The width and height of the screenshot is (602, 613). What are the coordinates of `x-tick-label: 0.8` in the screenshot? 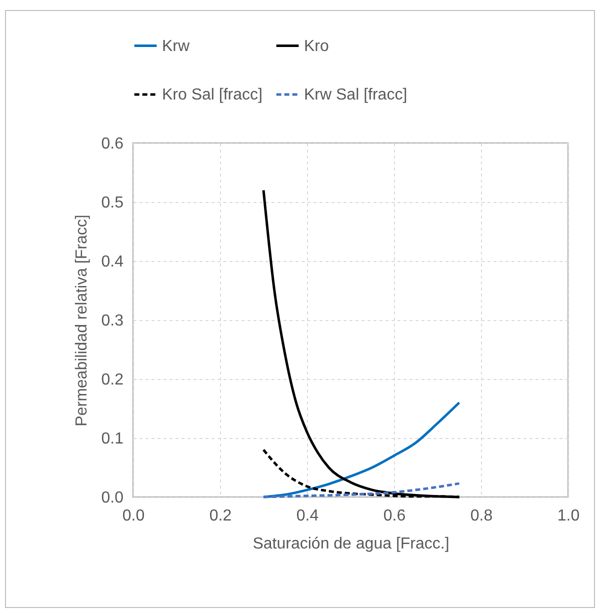 It's located at (481, 516).